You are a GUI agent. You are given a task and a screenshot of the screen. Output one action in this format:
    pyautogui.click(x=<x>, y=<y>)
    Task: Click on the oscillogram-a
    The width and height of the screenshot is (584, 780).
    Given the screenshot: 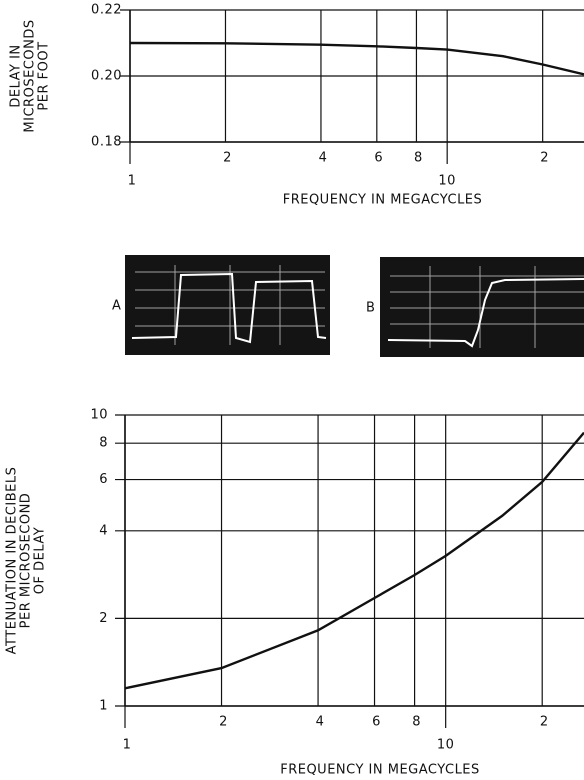 What is the action you would take?
    pyautogui.click(x=227, y=305)
    